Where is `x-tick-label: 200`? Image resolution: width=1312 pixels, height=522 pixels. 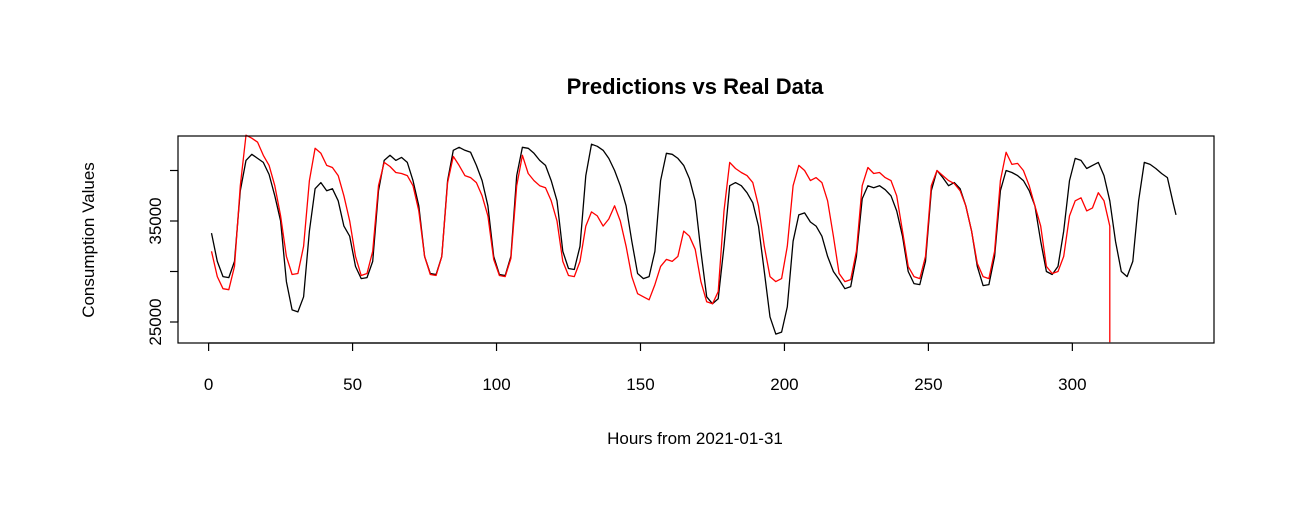 x-tick-label: 200 is located at coordinates (784, 384).